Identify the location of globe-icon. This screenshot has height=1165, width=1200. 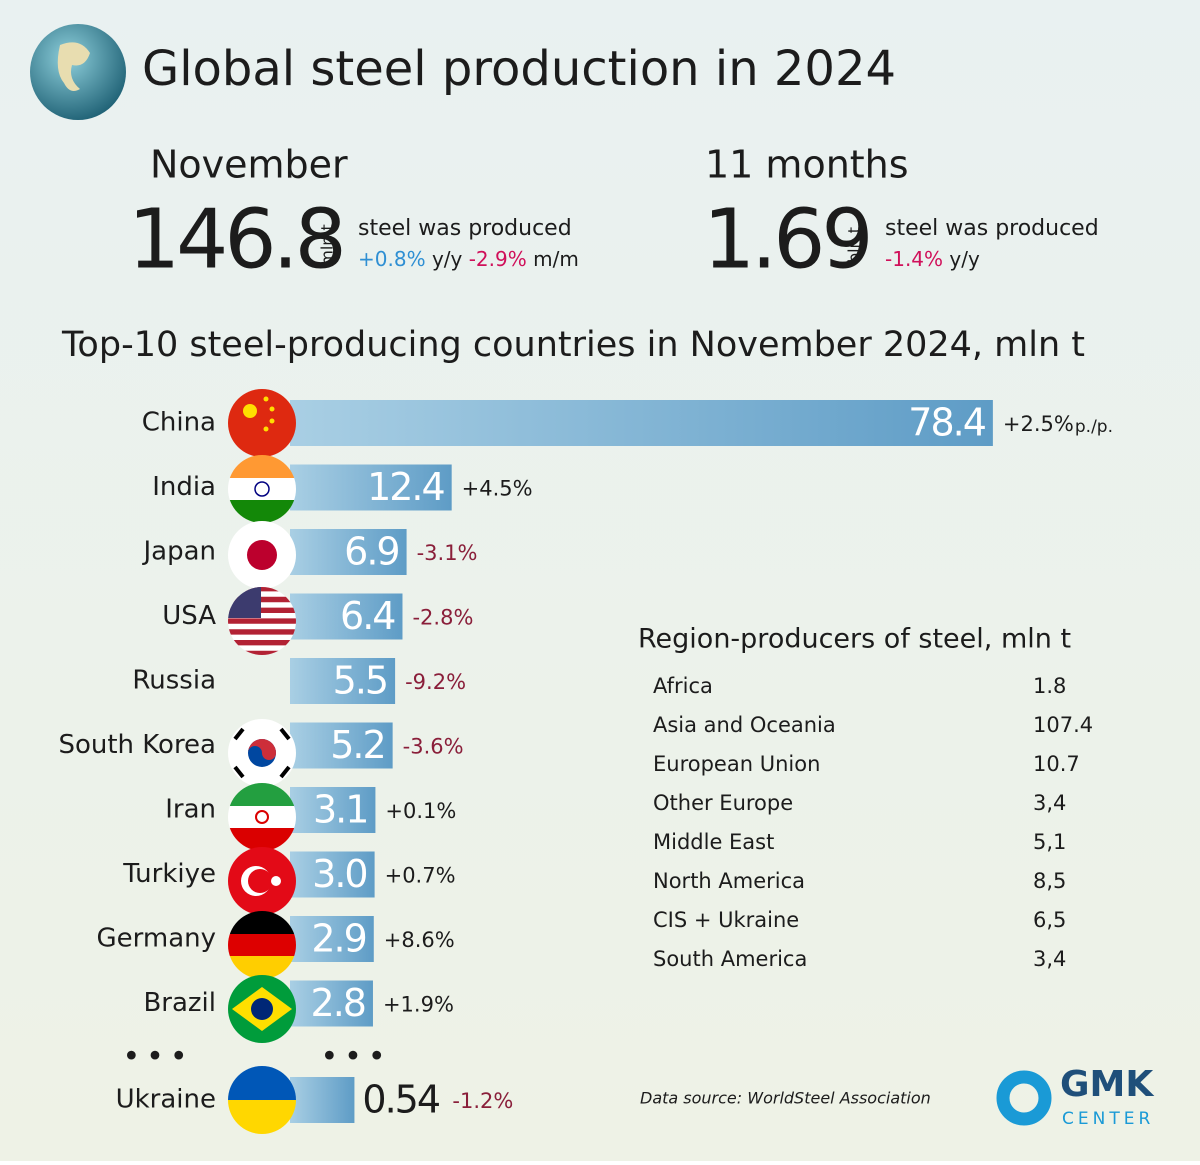
(78, 72).